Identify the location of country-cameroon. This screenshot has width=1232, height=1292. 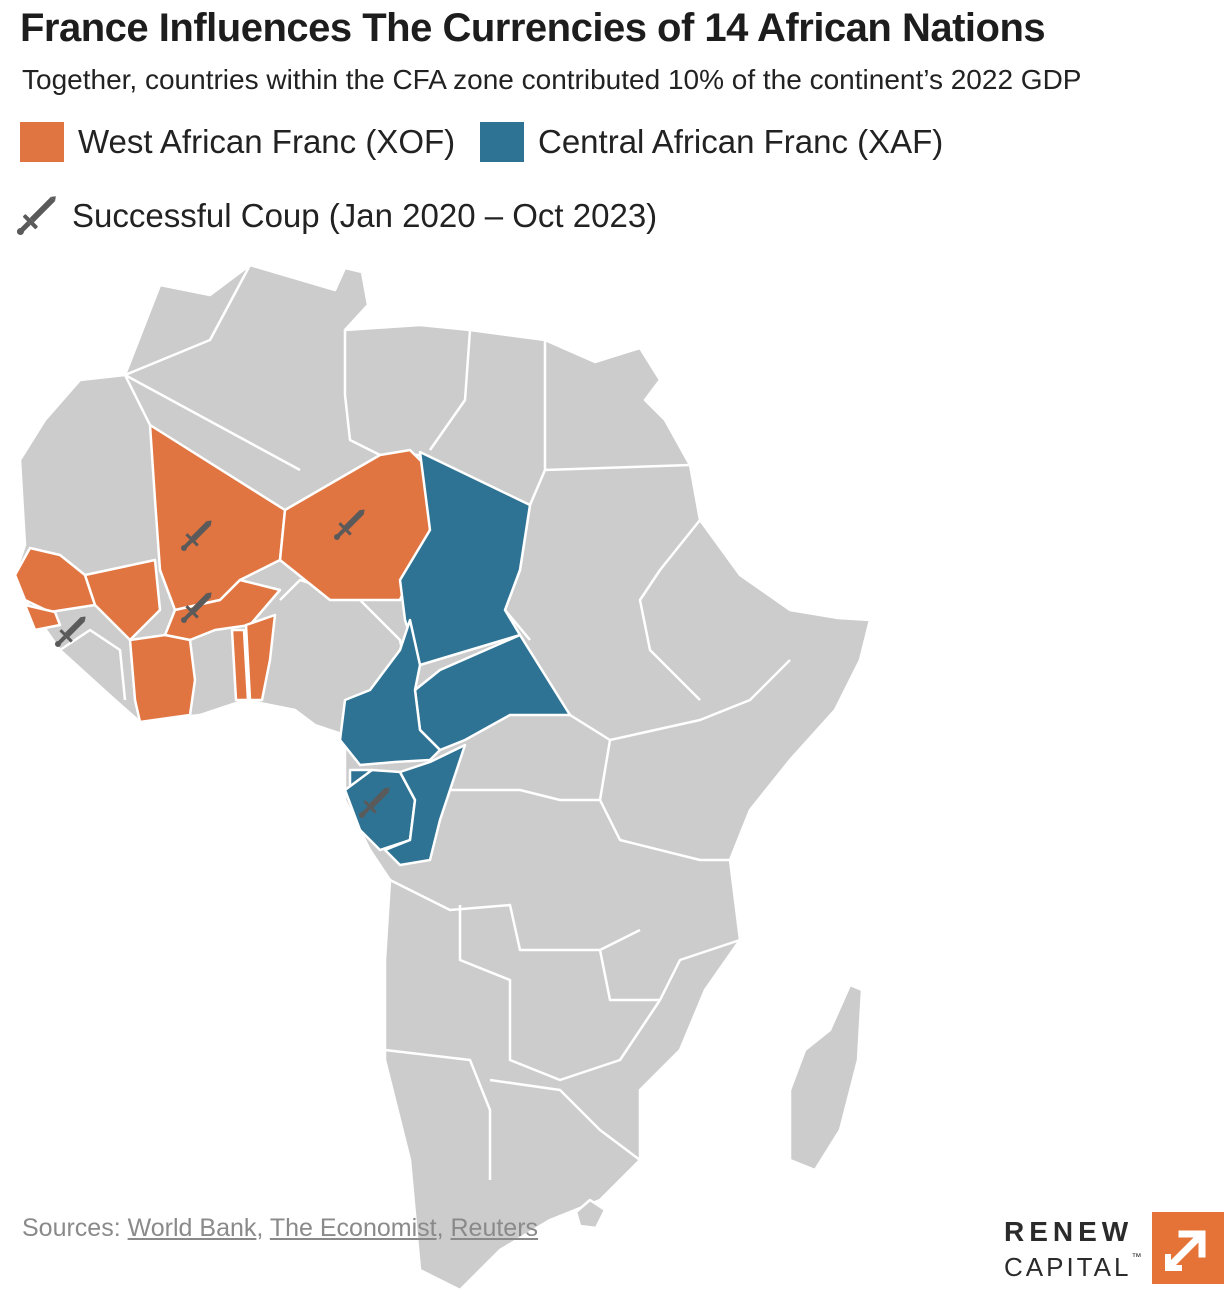
(390, 692).